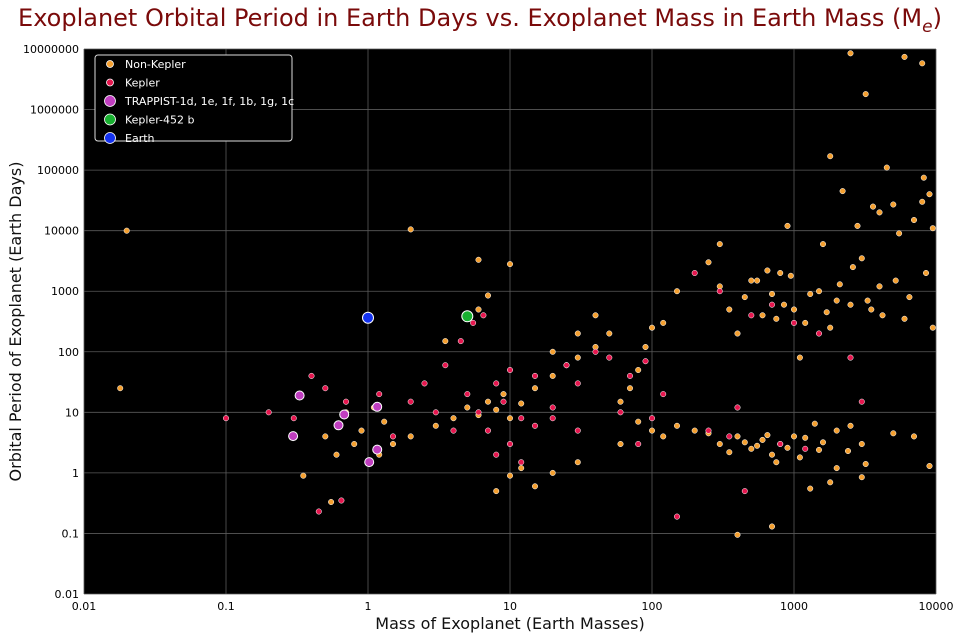 The height and width of the screenshot is (640, 960). I want to click on legend-label: Kepler, so click(142, 83).